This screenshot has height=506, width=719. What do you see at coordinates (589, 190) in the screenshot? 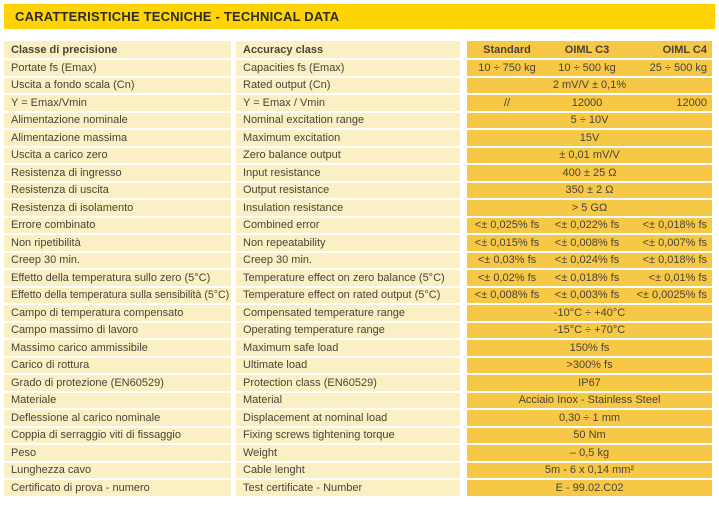
I see `spec-value: 350 ± 2 Ω` at bounding box center [589, 190].